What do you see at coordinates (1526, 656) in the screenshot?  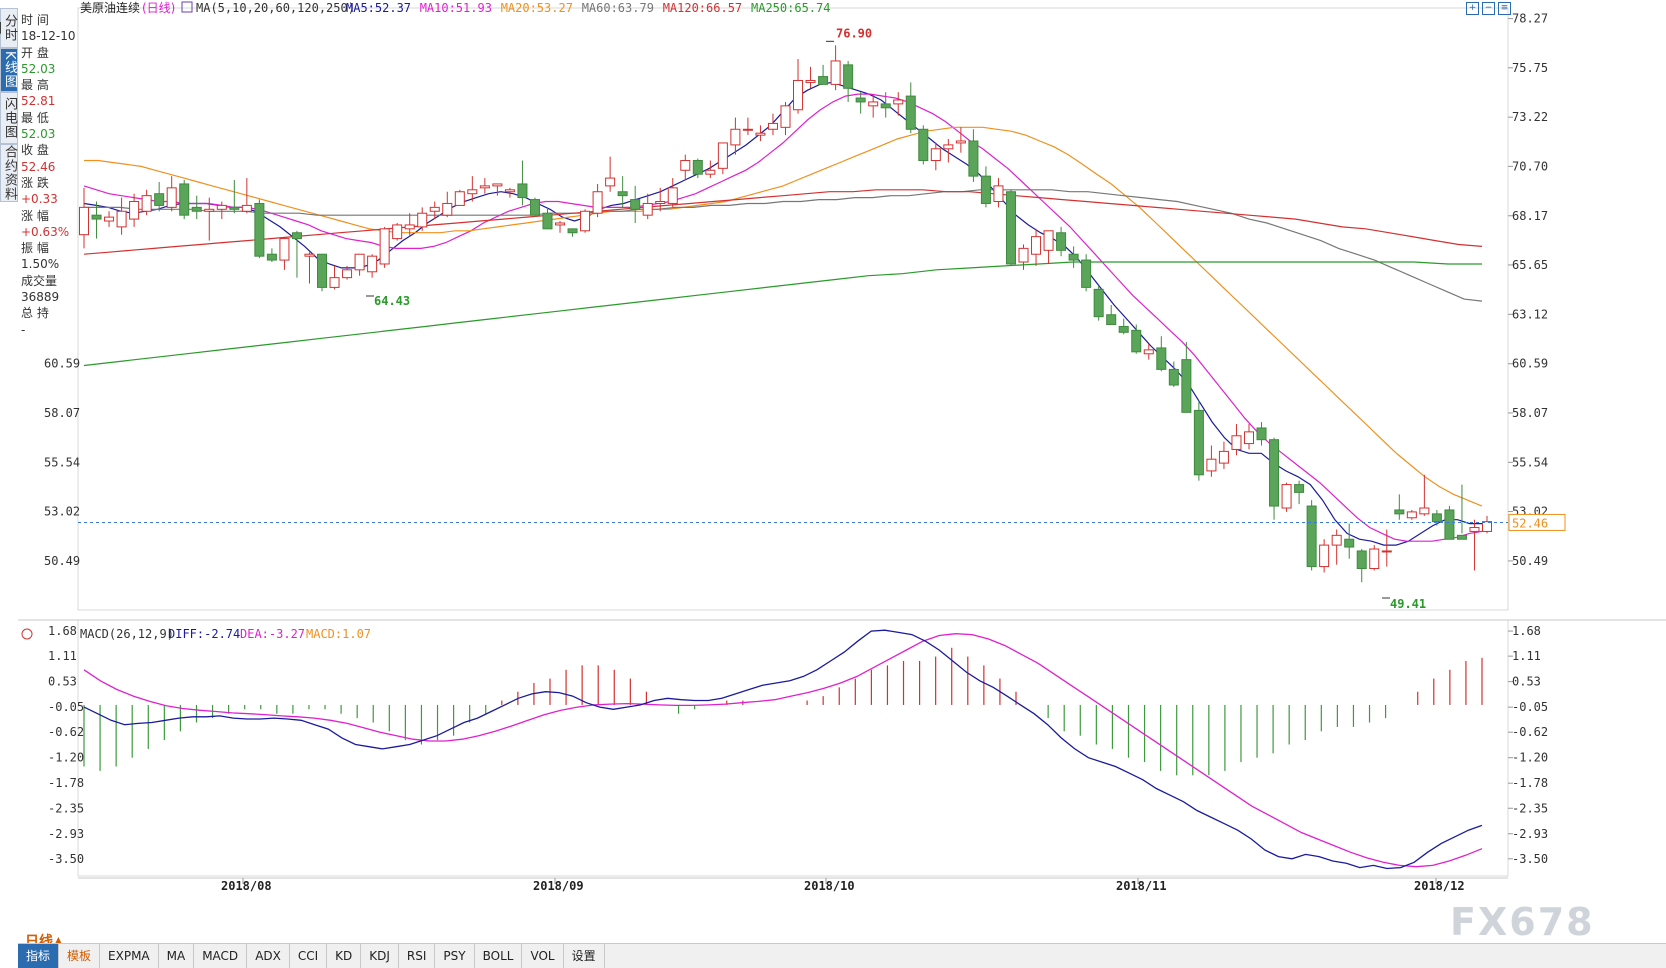 I see `macd-tick-label: 1.11` at bounding box center [1526, 656].